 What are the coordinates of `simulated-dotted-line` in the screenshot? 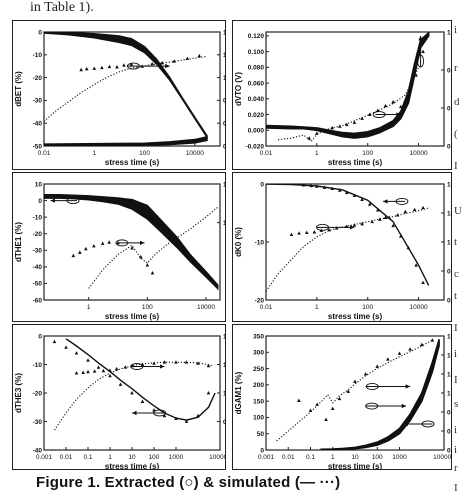 It's located at (125, 88).